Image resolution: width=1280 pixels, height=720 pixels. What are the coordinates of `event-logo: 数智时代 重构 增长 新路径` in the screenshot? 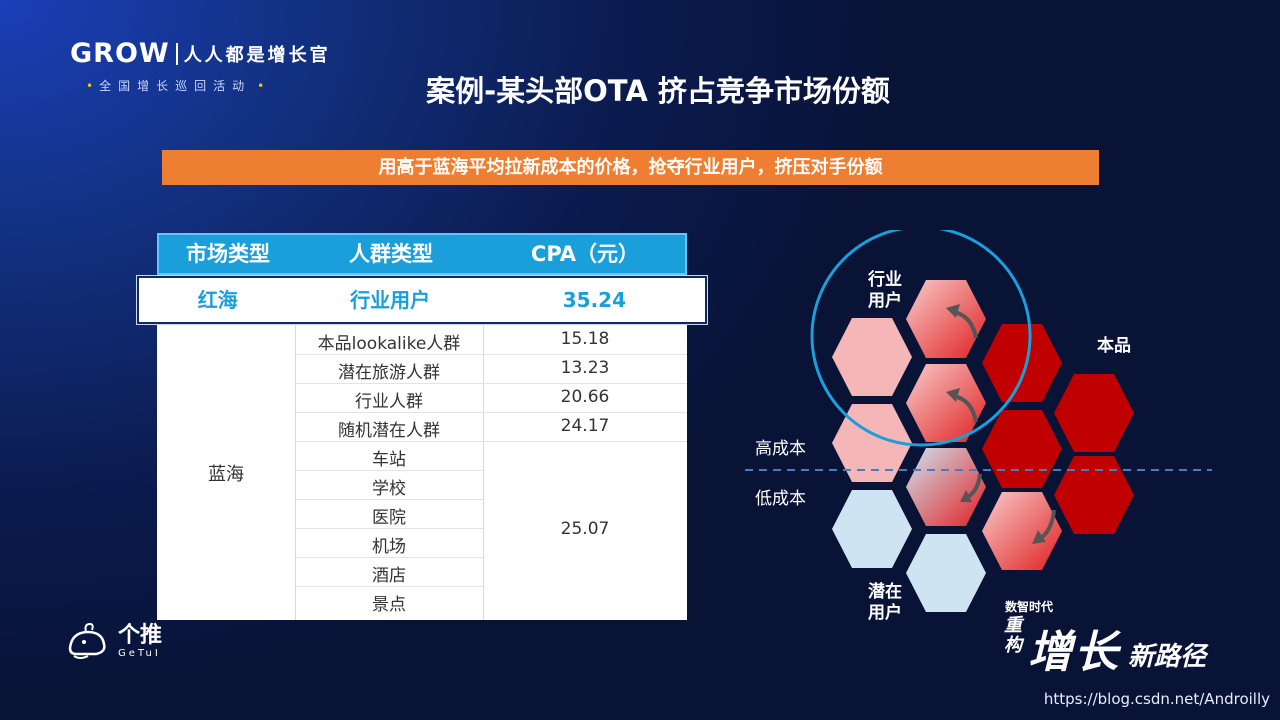 It's located at (1120, 643).